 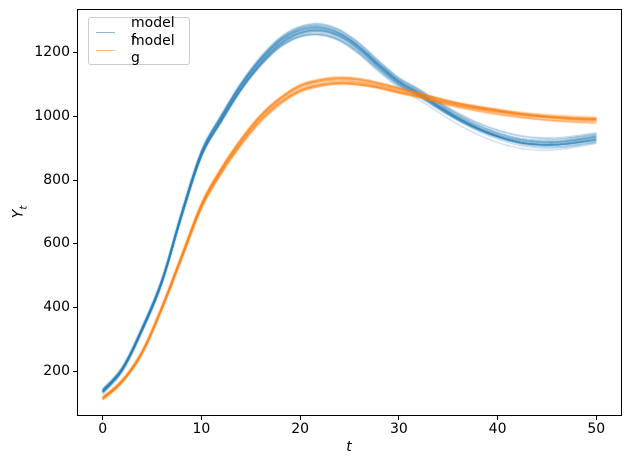 I want to click on legend-item-model-g: model g, so click(x=139, y=49).